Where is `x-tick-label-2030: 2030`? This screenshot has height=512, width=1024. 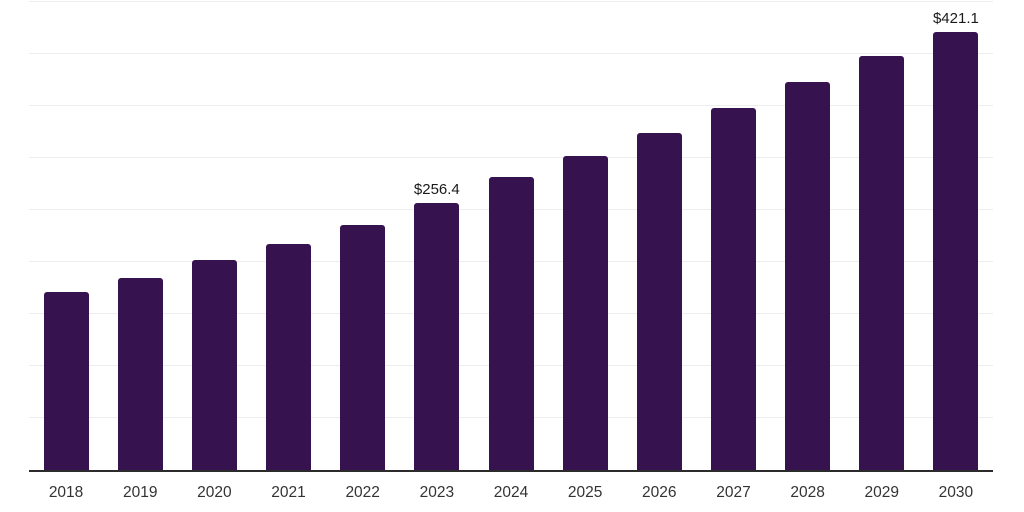 x-tick-label-2030: 2030 is located at coordinates (956, 492).